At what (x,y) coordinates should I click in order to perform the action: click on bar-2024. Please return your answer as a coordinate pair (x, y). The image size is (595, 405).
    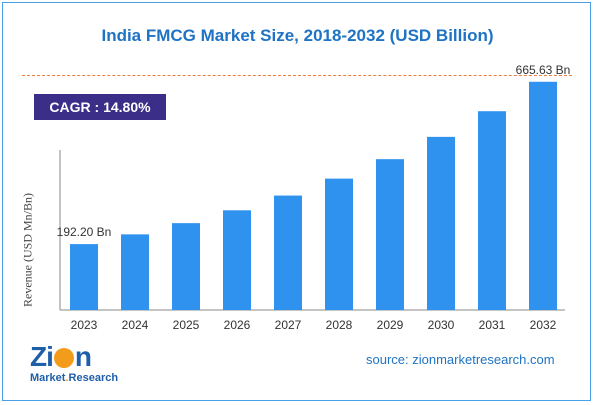
    Looking at the image, I should click on (135, 272).